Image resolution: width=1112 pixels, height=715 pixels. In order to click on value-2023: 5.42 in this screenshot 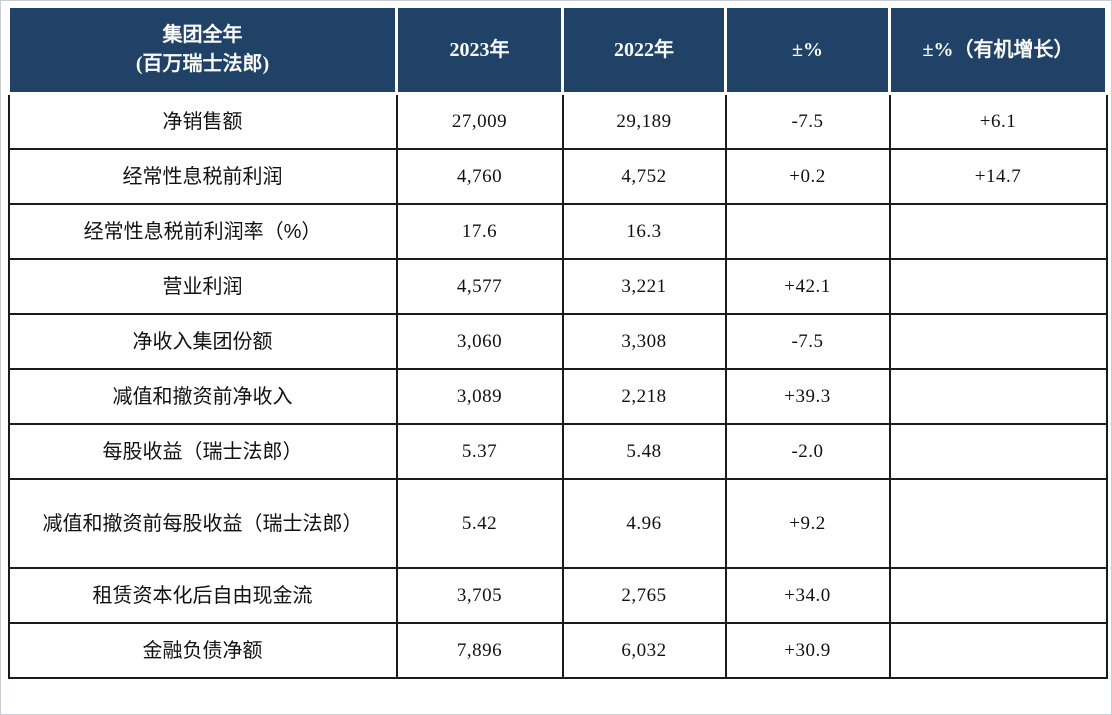, I will do `click(479, 523)`.